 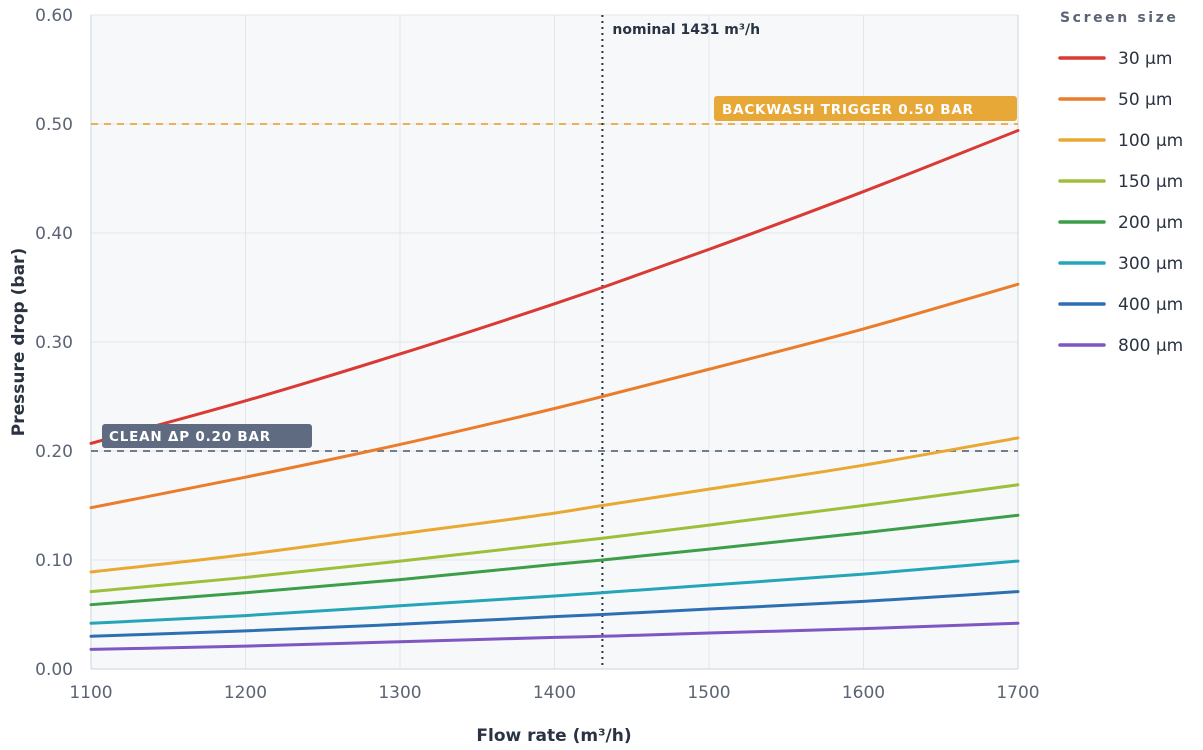 I want to click on y-tick-label: 0.30, so click(x=54, y=343).